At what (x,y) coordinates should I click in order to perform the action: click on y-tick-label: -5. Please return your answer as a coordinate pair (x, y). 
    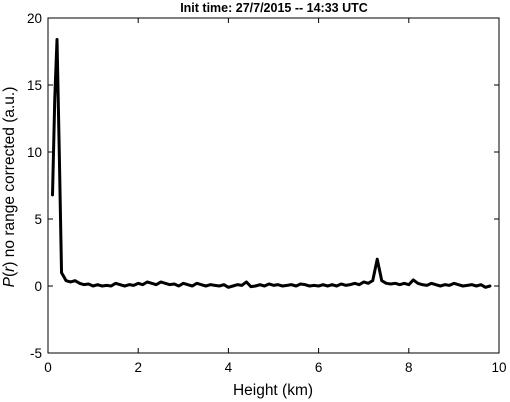
    Looking at the image, I should click on (36, 353).